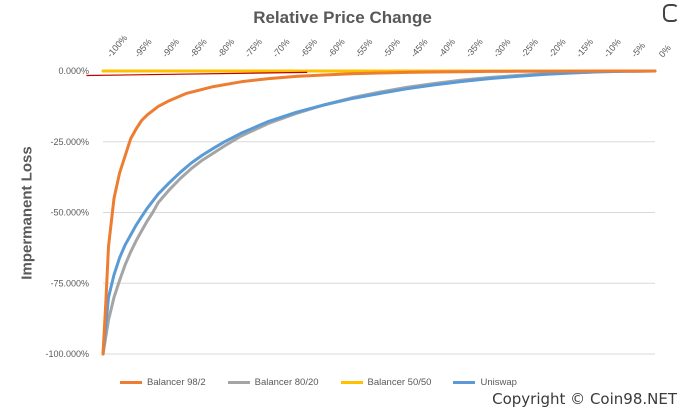 This screenshot has width=685, height=410. What do you see at coordinates (73, 71) in the screenshot?
I see `y-tick-label: 0.000%` at bounding box center [73, 71].